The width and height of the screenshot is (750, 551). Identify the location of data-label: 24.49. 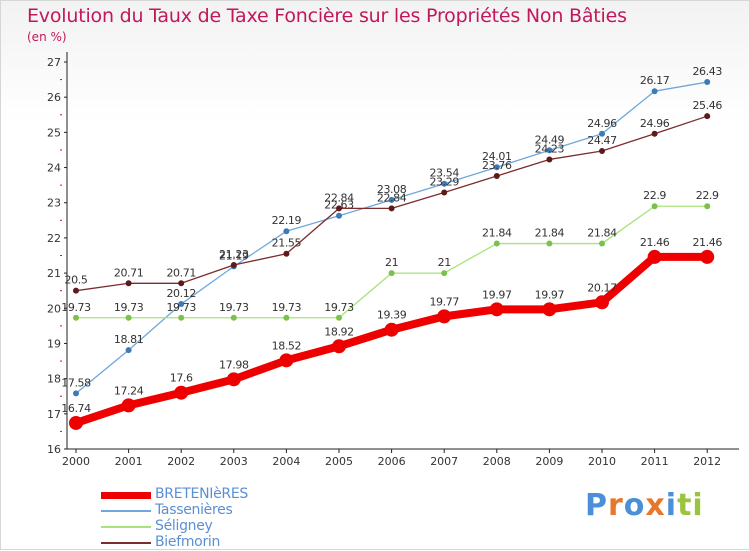
(550, 139).